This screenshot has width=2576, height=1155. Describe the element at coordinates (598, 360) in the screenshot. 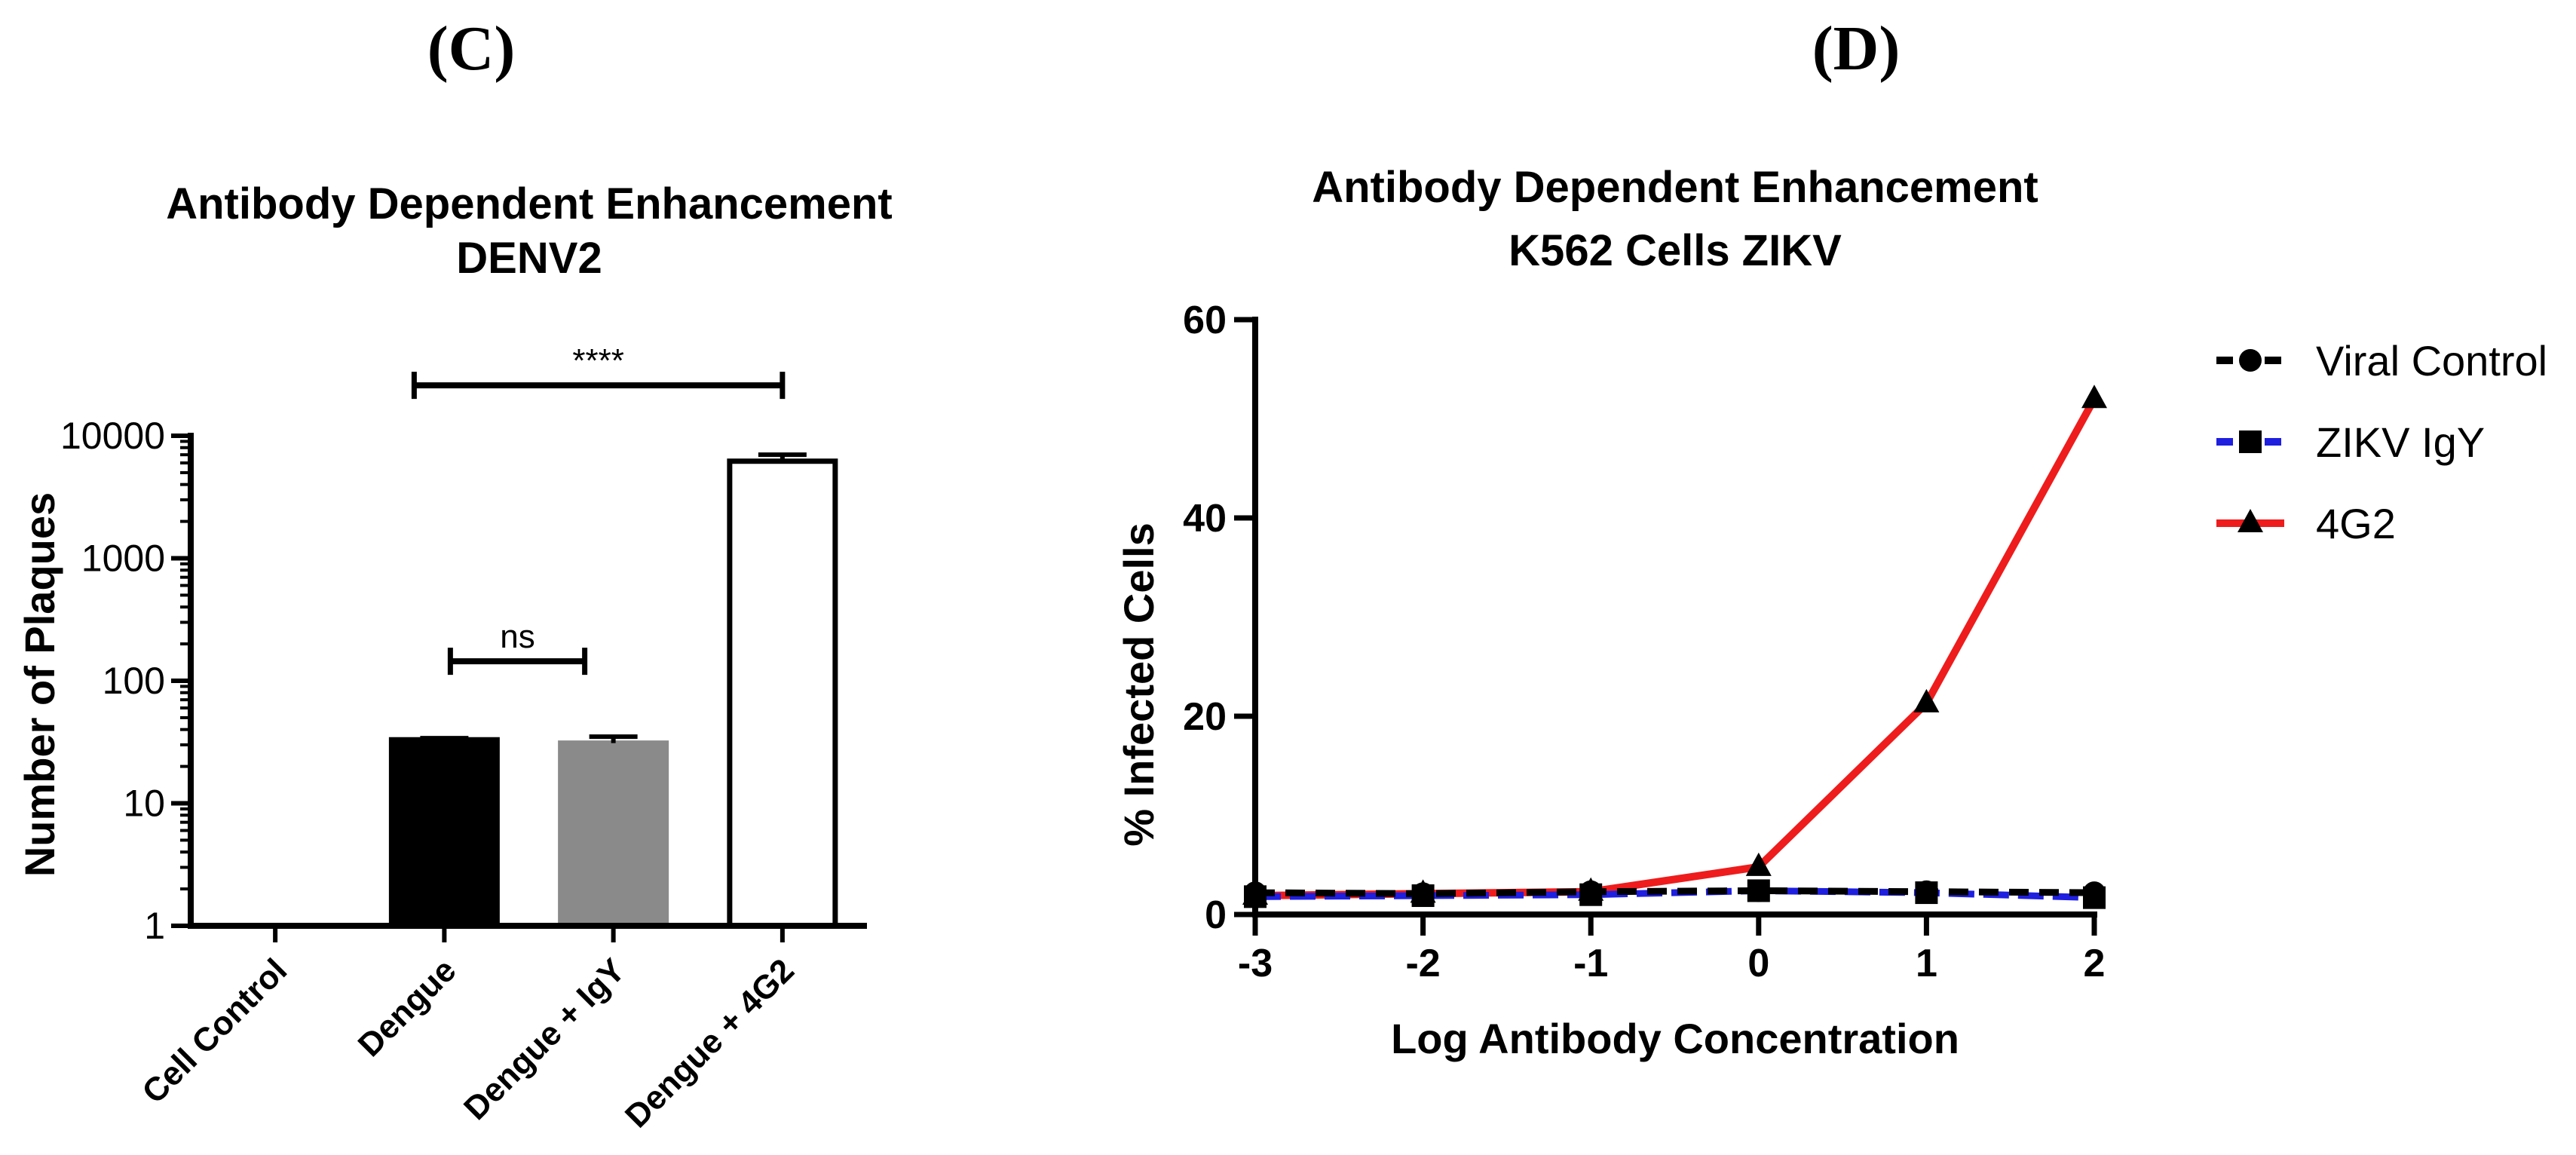

I see `significance-label-0: ****` at that location.